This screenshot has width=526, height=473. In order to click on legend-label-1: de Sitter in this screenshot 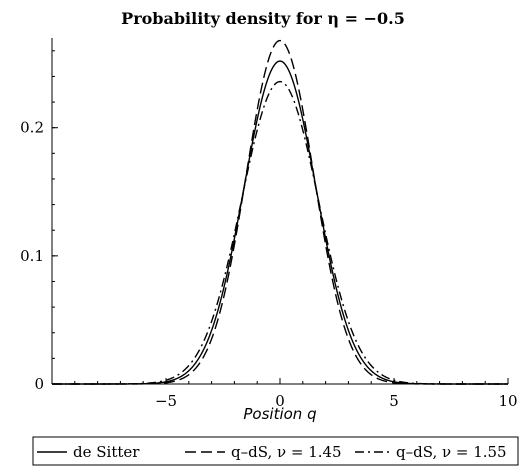, I will do `click(106, 452)`.